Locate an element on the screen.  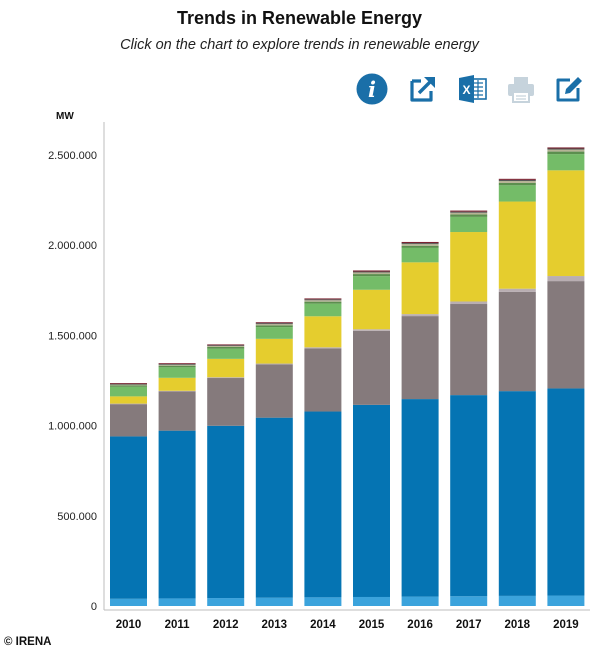
bar-stack-2015 is located at coordinates (371, 438).